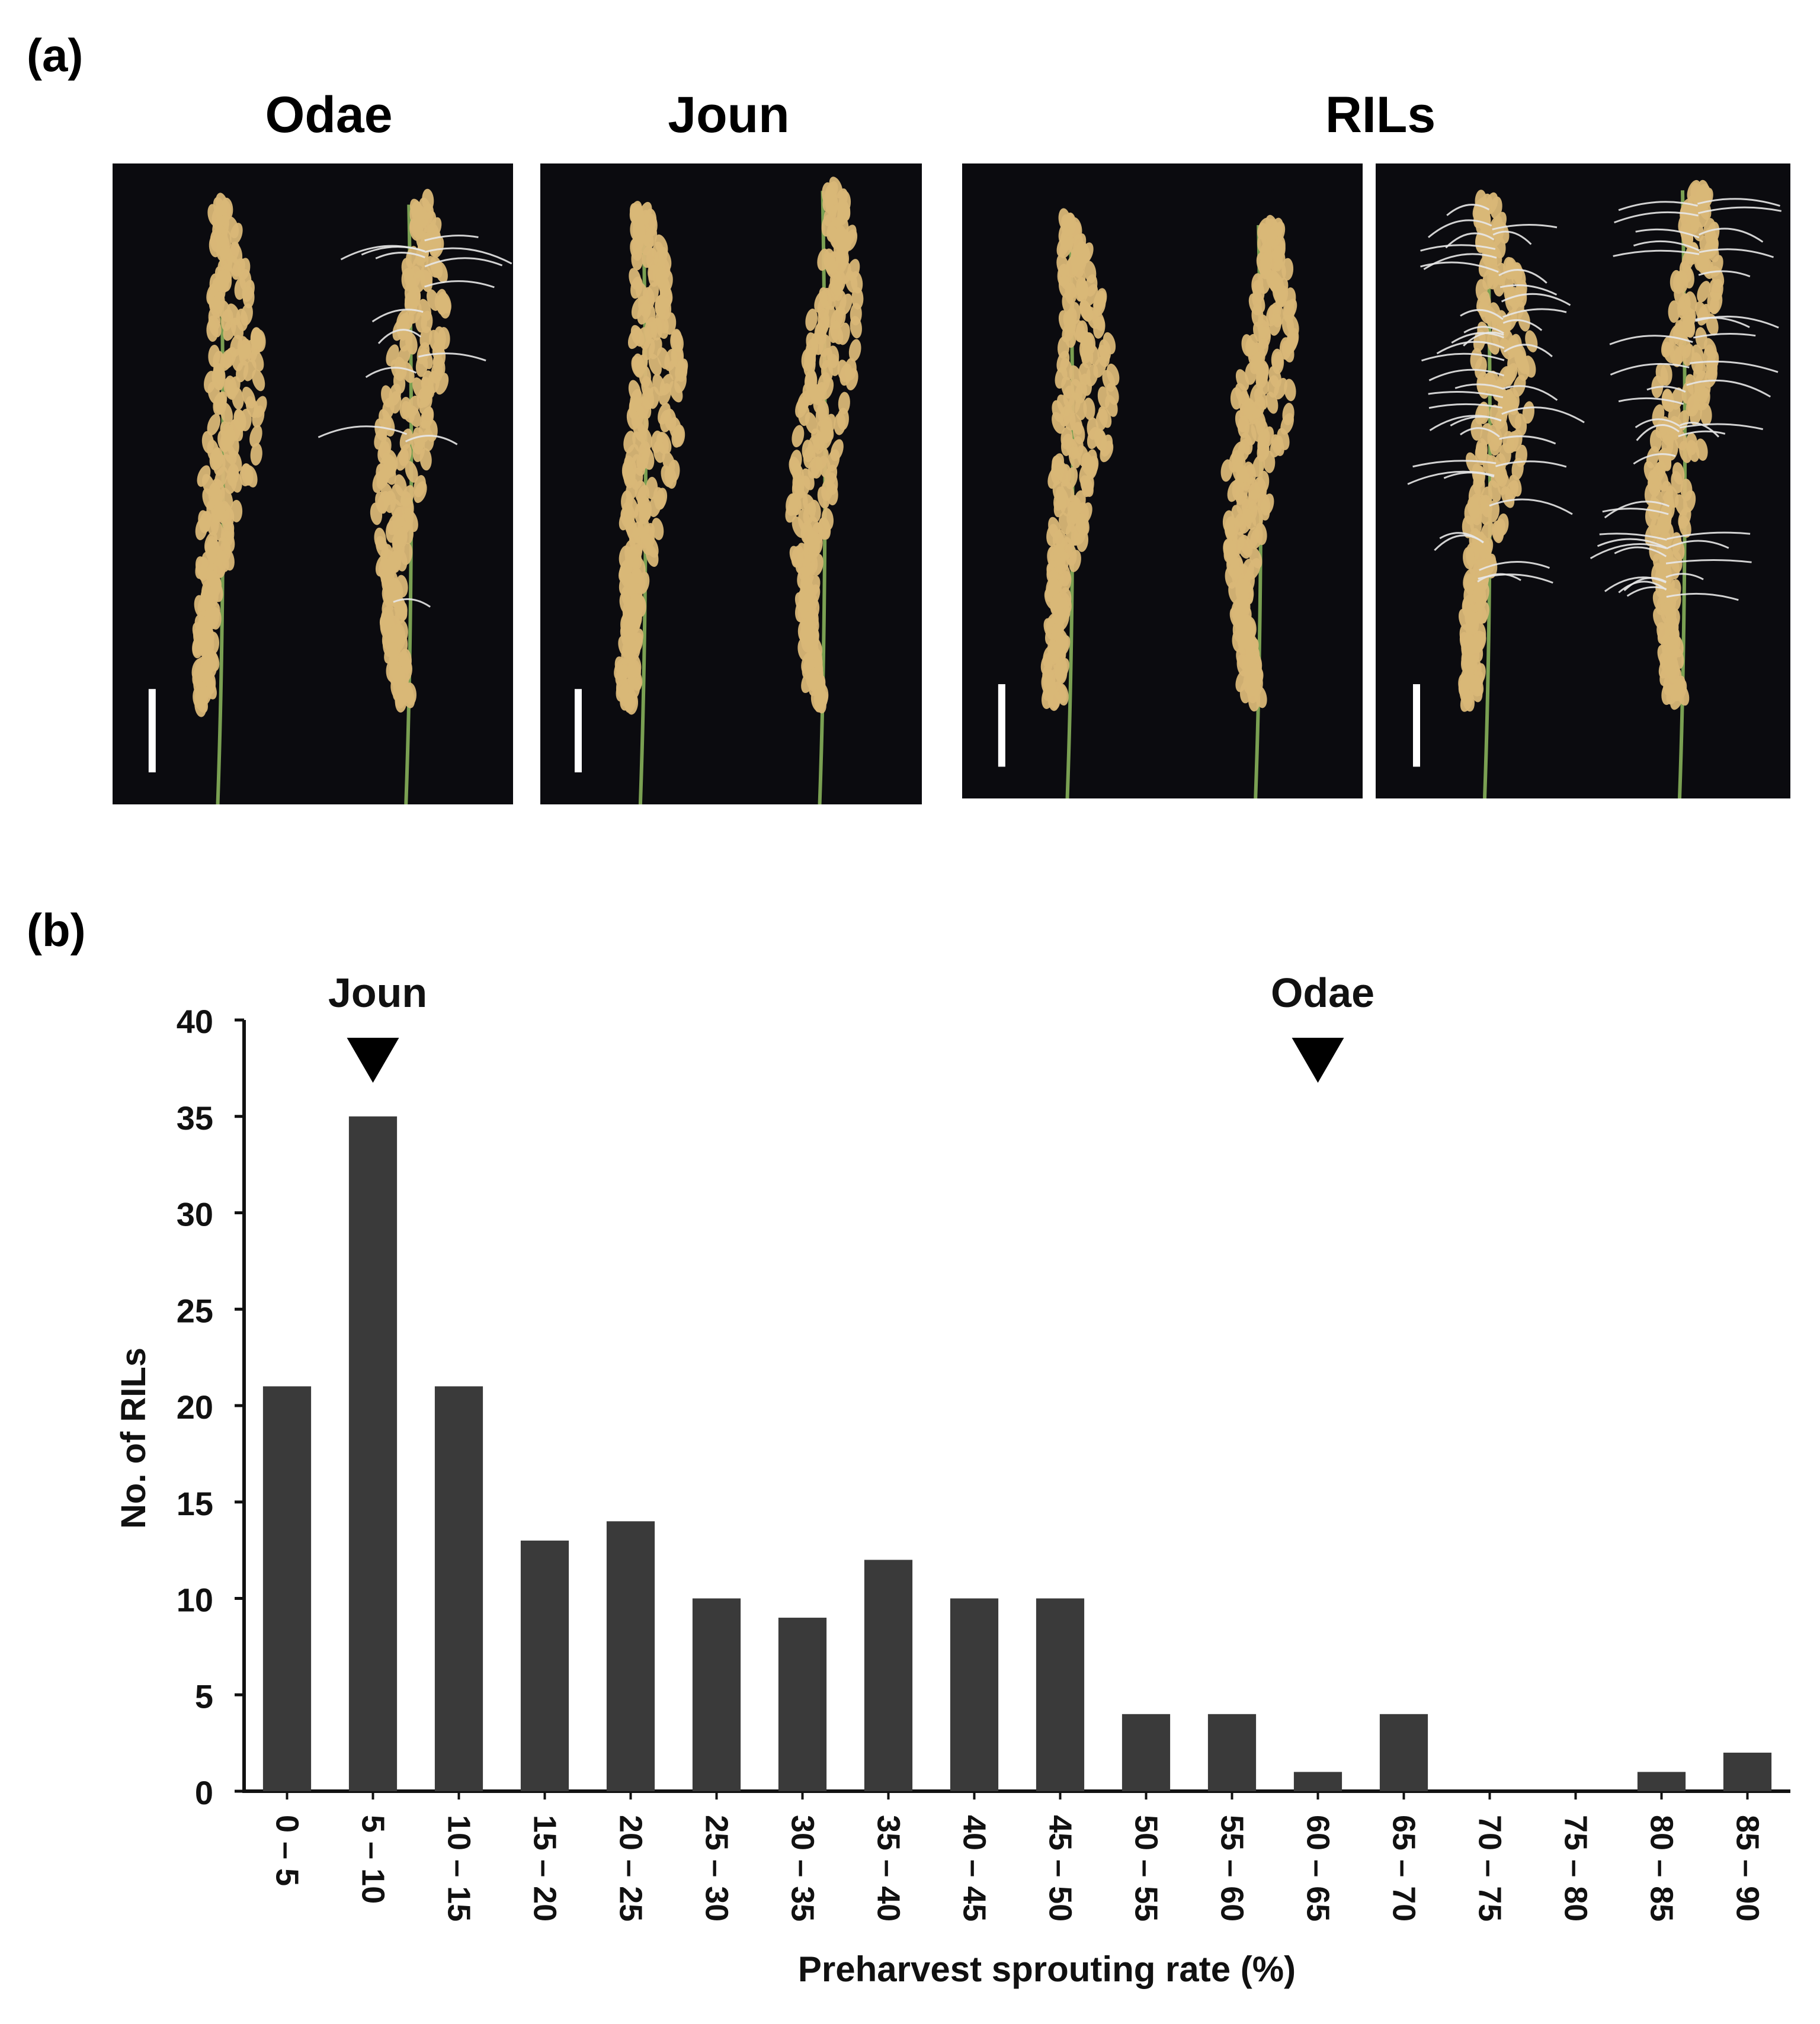 The image size is (1820, 2024). What do you see at coordinates (1490, 1868) in the screenshot?
I see `x-tick-label: 70 – 75` at bounding box center [1490, 1868].